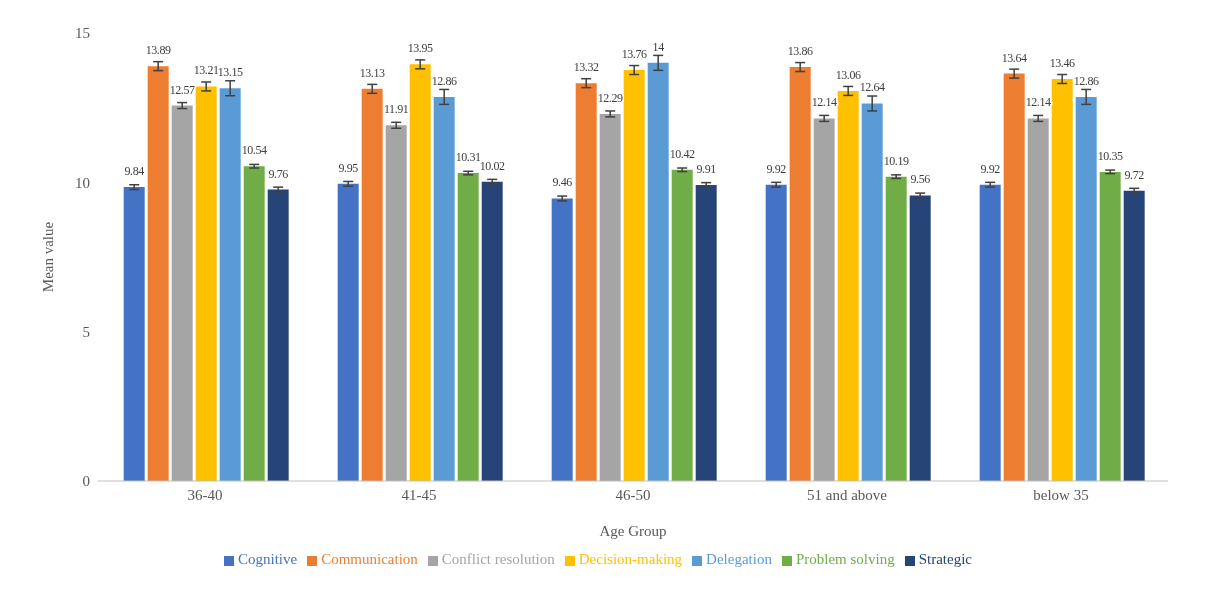 The width and height of the screenshot is (1208, 590). What do you see at coordinates (586, 67) in the screenshot?
I see `data-label: 13.32` at bounding box center [586, 67].